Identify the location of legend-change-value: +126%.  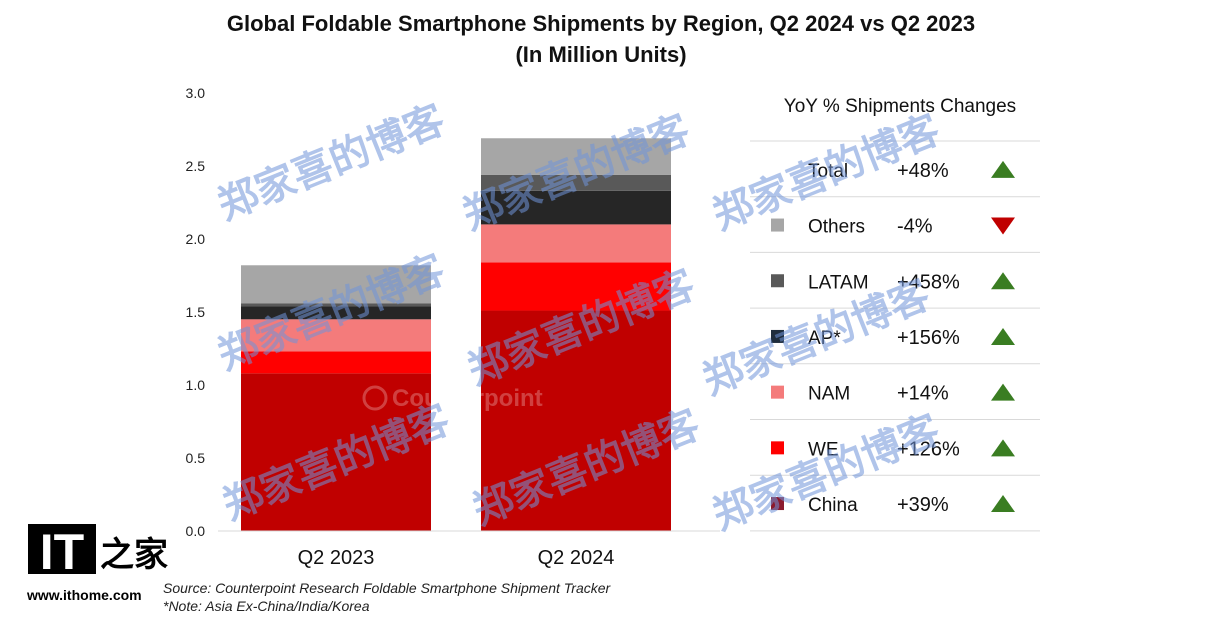
(928, 449).